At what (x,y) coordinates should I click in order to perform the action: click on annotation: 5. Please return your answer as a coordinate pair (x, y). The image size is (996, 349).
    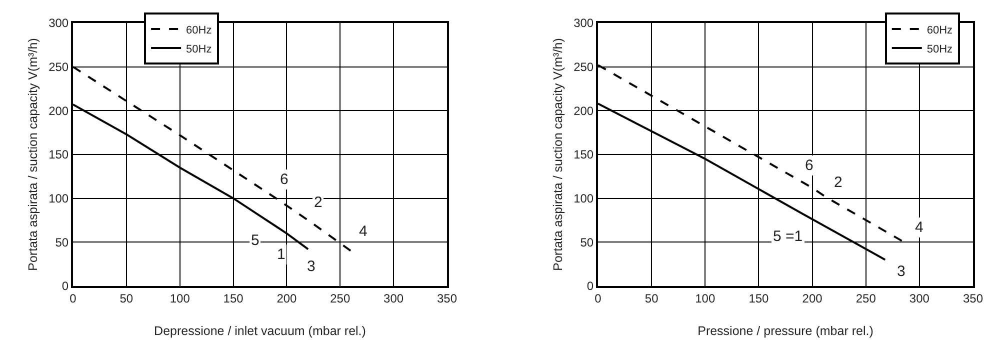
    Looking at the image, I should click on (255, 240).